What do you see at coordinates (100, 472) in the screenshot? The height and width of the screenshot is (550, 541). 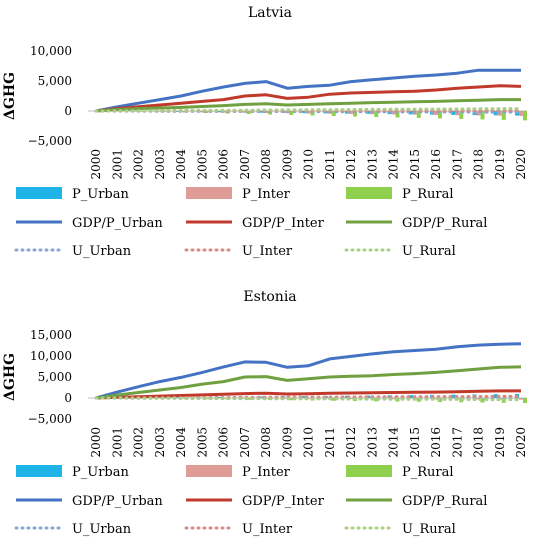 I see `legend-label: P_Urban` at bounding box center [100, 472].